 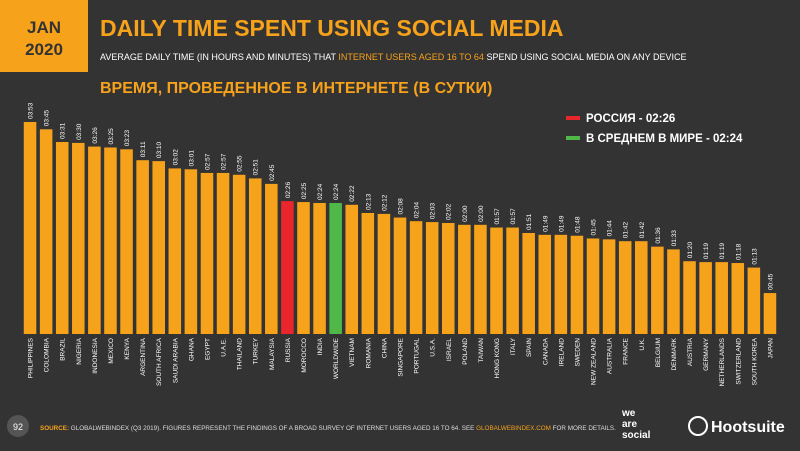 What do you see at coordinates (433, 347) in the screenshot?
I see `x-tick-label: U.S.A.` at bounding box center [433, 347].